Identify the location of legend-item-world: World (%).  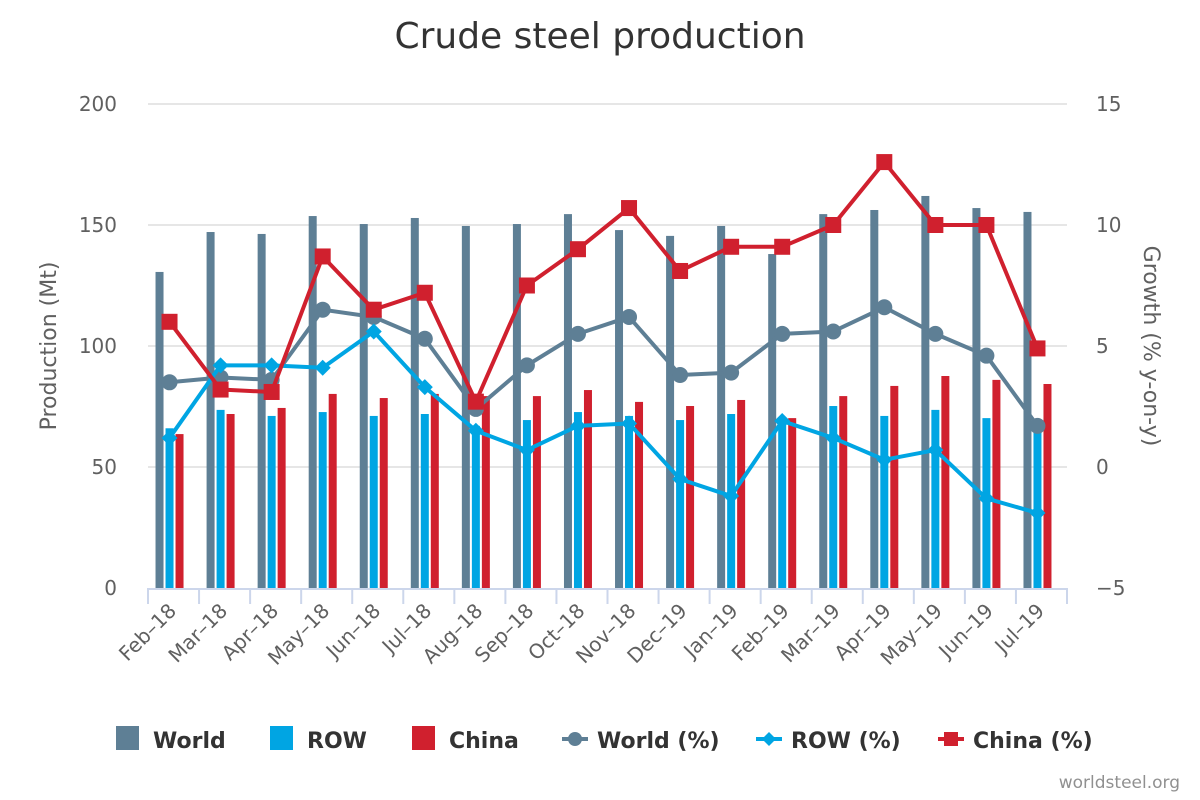
(641, 741).